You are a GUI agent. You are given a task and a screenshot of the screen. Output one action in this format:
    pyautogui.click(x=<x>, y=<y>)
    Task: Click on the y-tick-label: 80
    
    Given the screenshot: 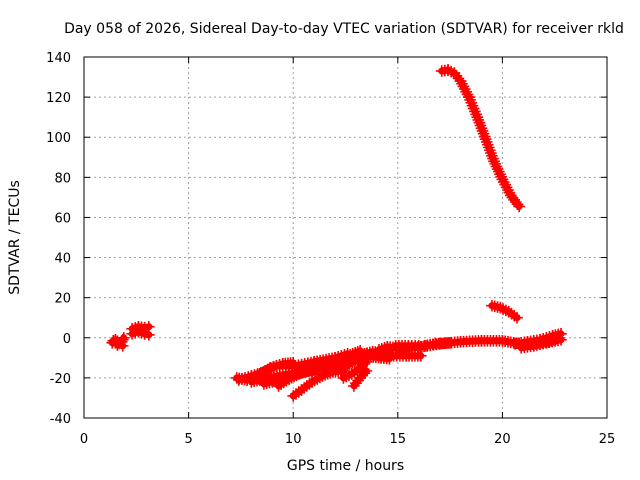 What is the action you would take?
    pyautogui.click(x=62, y=178)
    